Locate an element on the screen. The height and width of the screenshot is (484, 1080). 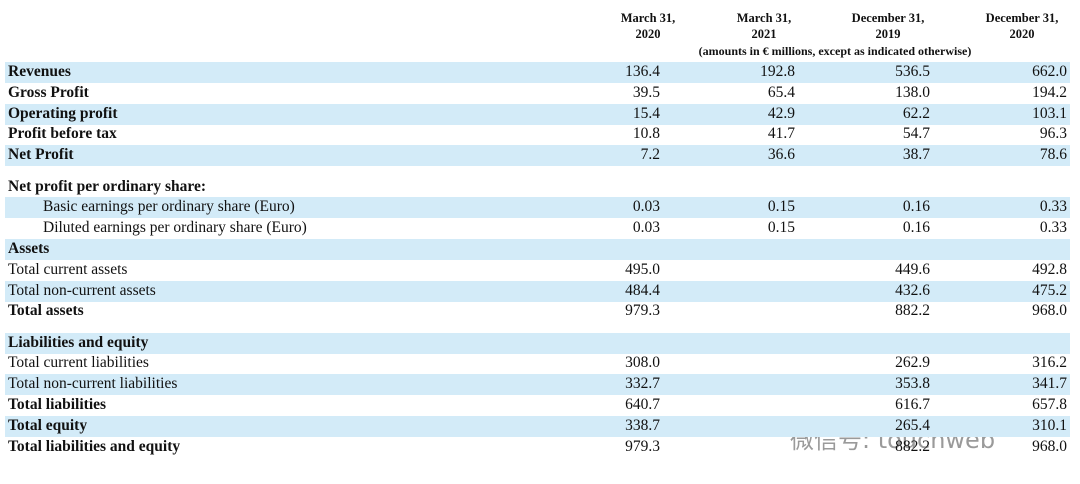
cell-value: 41.7 is located at coordinates (781, 134).